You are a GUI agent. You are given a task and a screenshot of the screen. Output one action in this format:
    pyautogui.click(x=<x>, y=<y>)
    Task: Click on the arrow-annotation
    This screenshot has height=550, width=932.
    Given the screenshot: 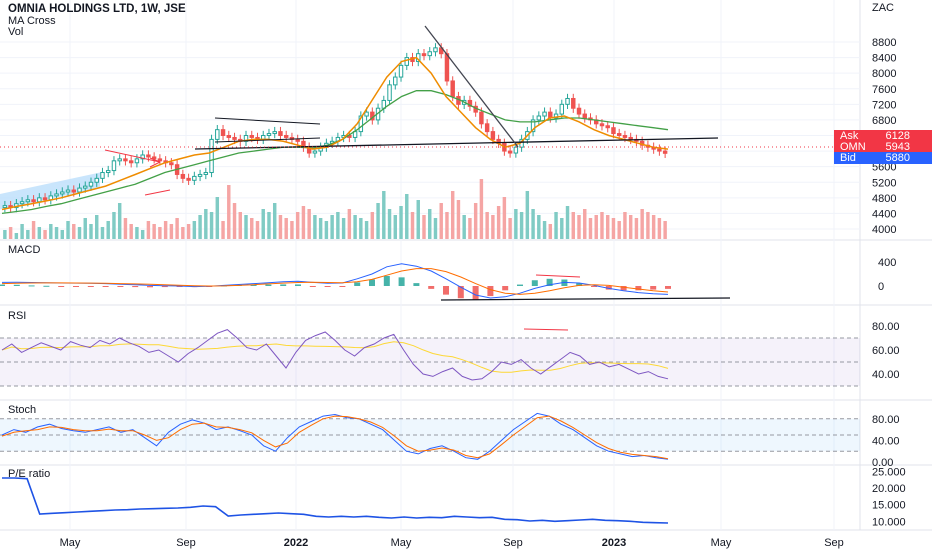 What is the action you would take?
    pyautogui.click(x=132, y=158)
    